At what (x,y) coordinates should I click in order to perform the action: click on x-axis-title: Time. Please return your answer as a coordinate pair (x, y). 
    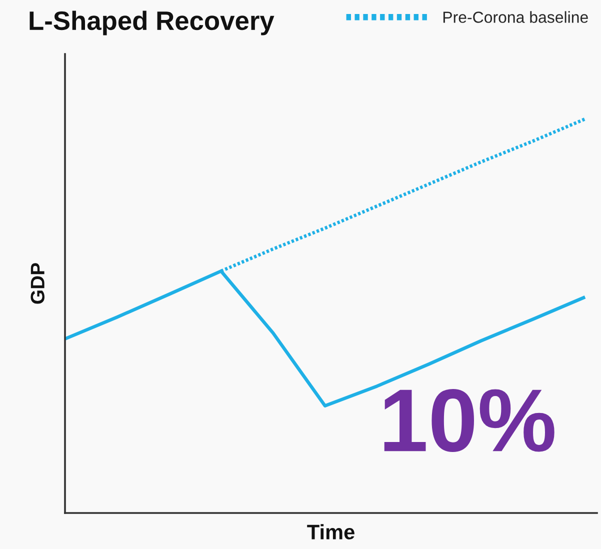
    Looking at the image, I should click on (330, 532).